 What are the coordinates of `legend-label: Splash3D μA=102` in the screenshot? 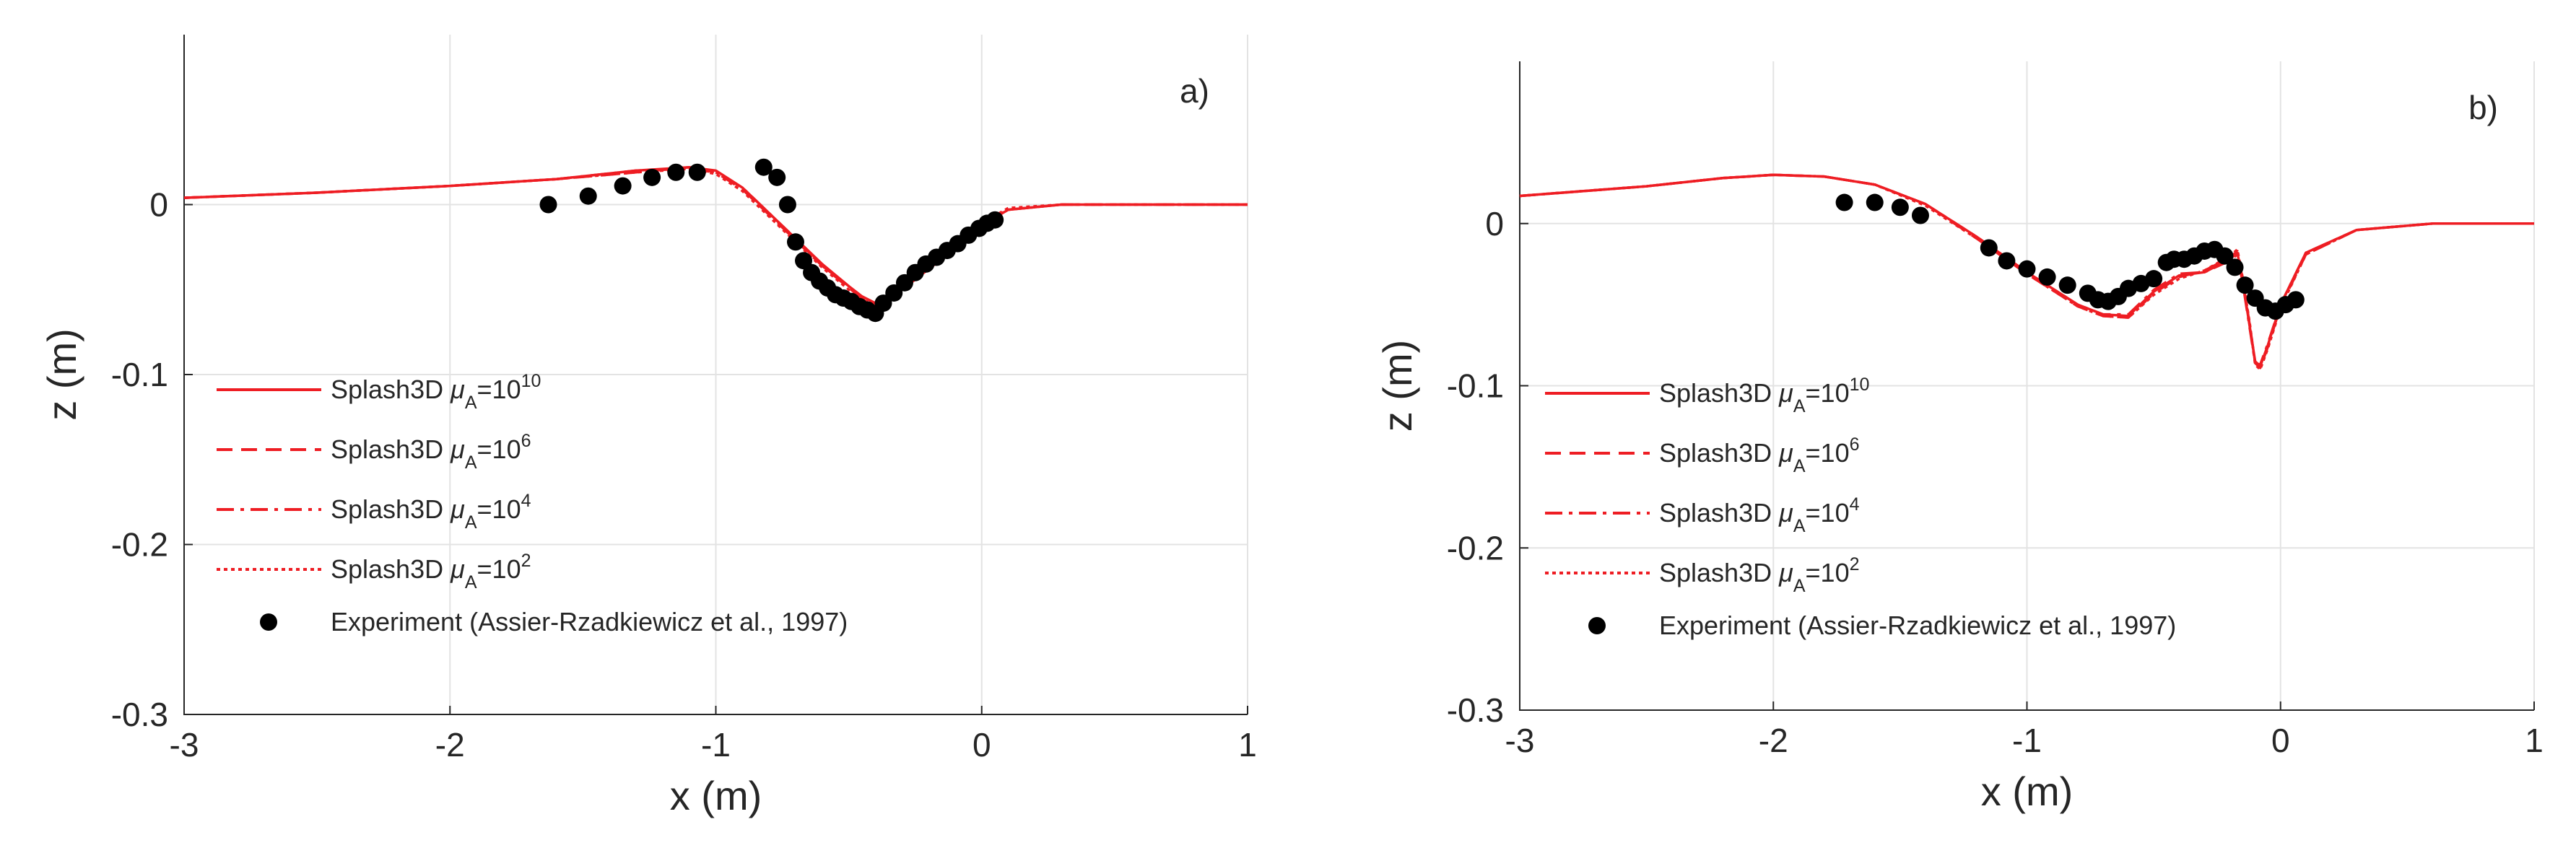 It's located at (431, 571).